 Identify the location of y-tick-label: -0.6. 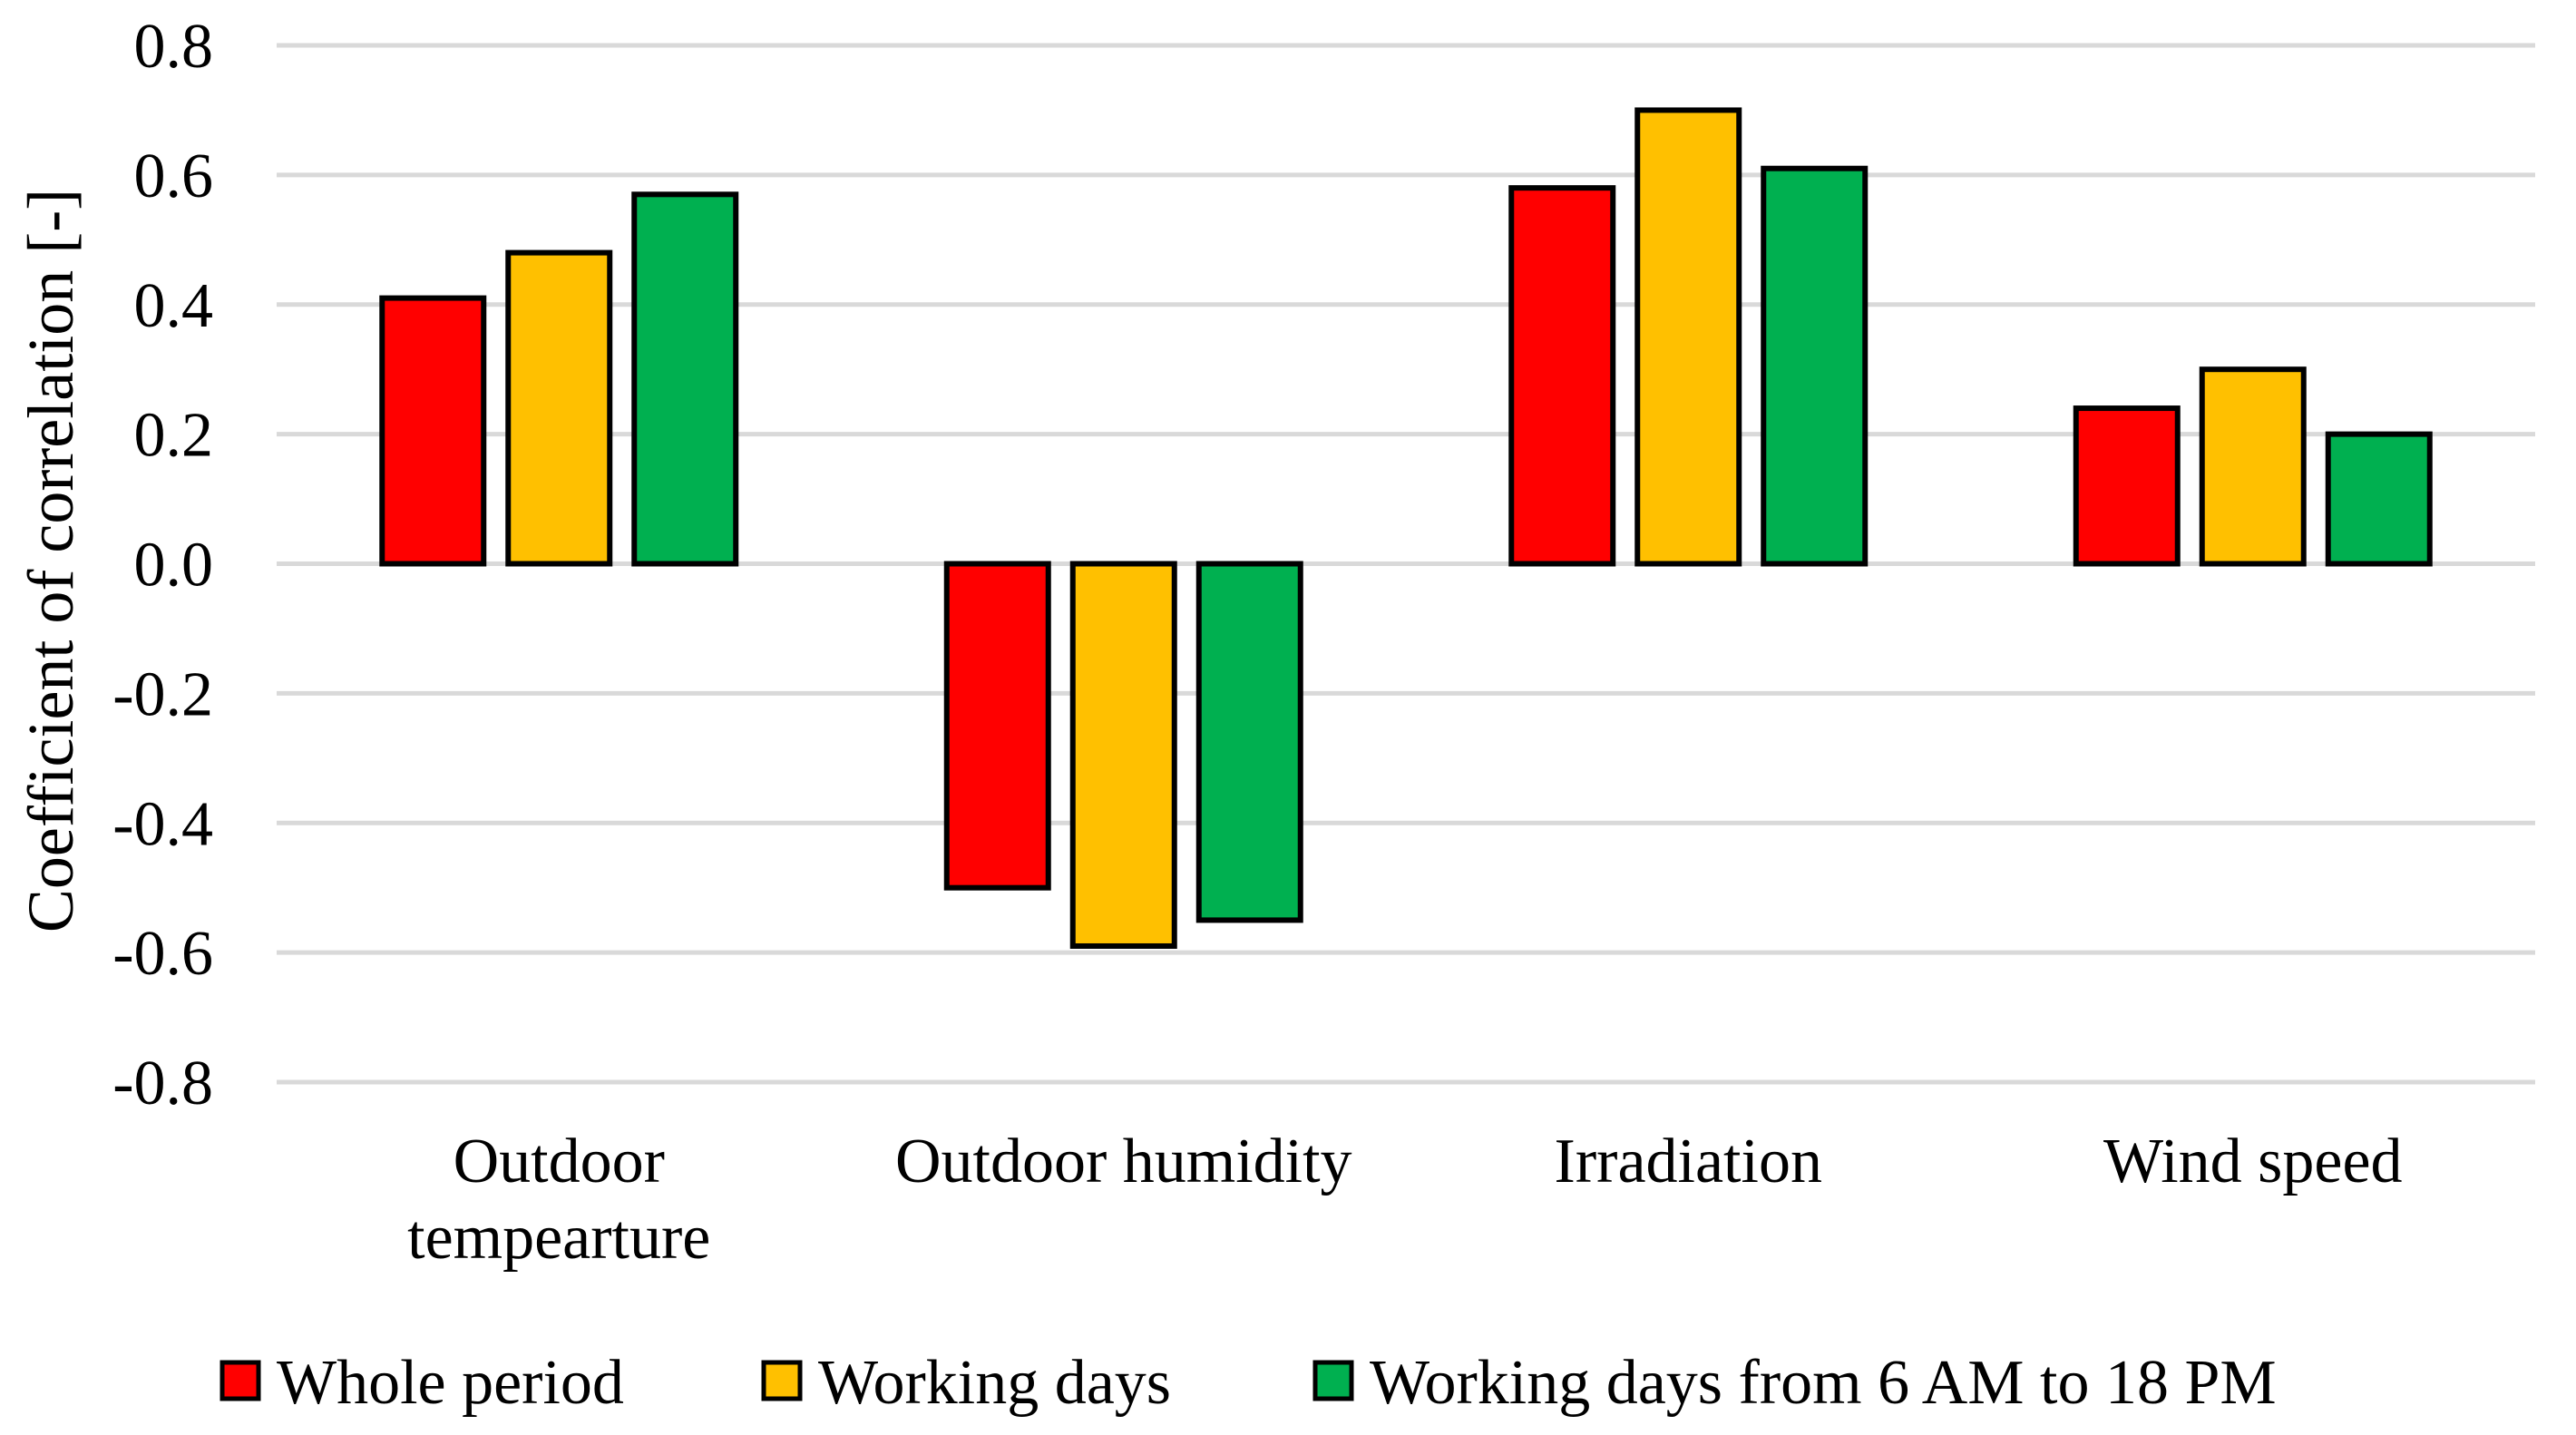
(162, 954).